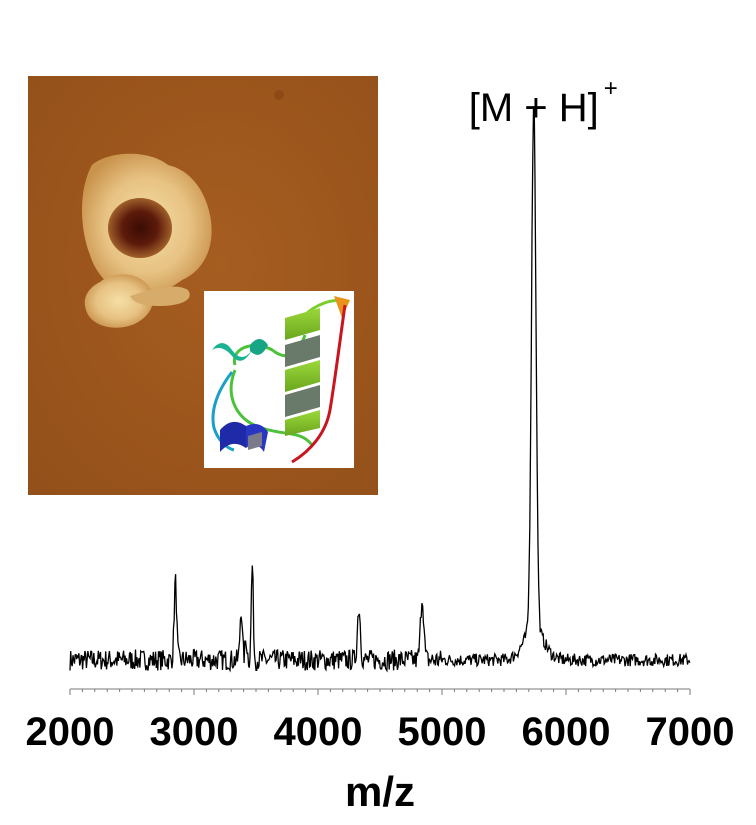  I want to click on protein-helix-blue, so click(244, 436).